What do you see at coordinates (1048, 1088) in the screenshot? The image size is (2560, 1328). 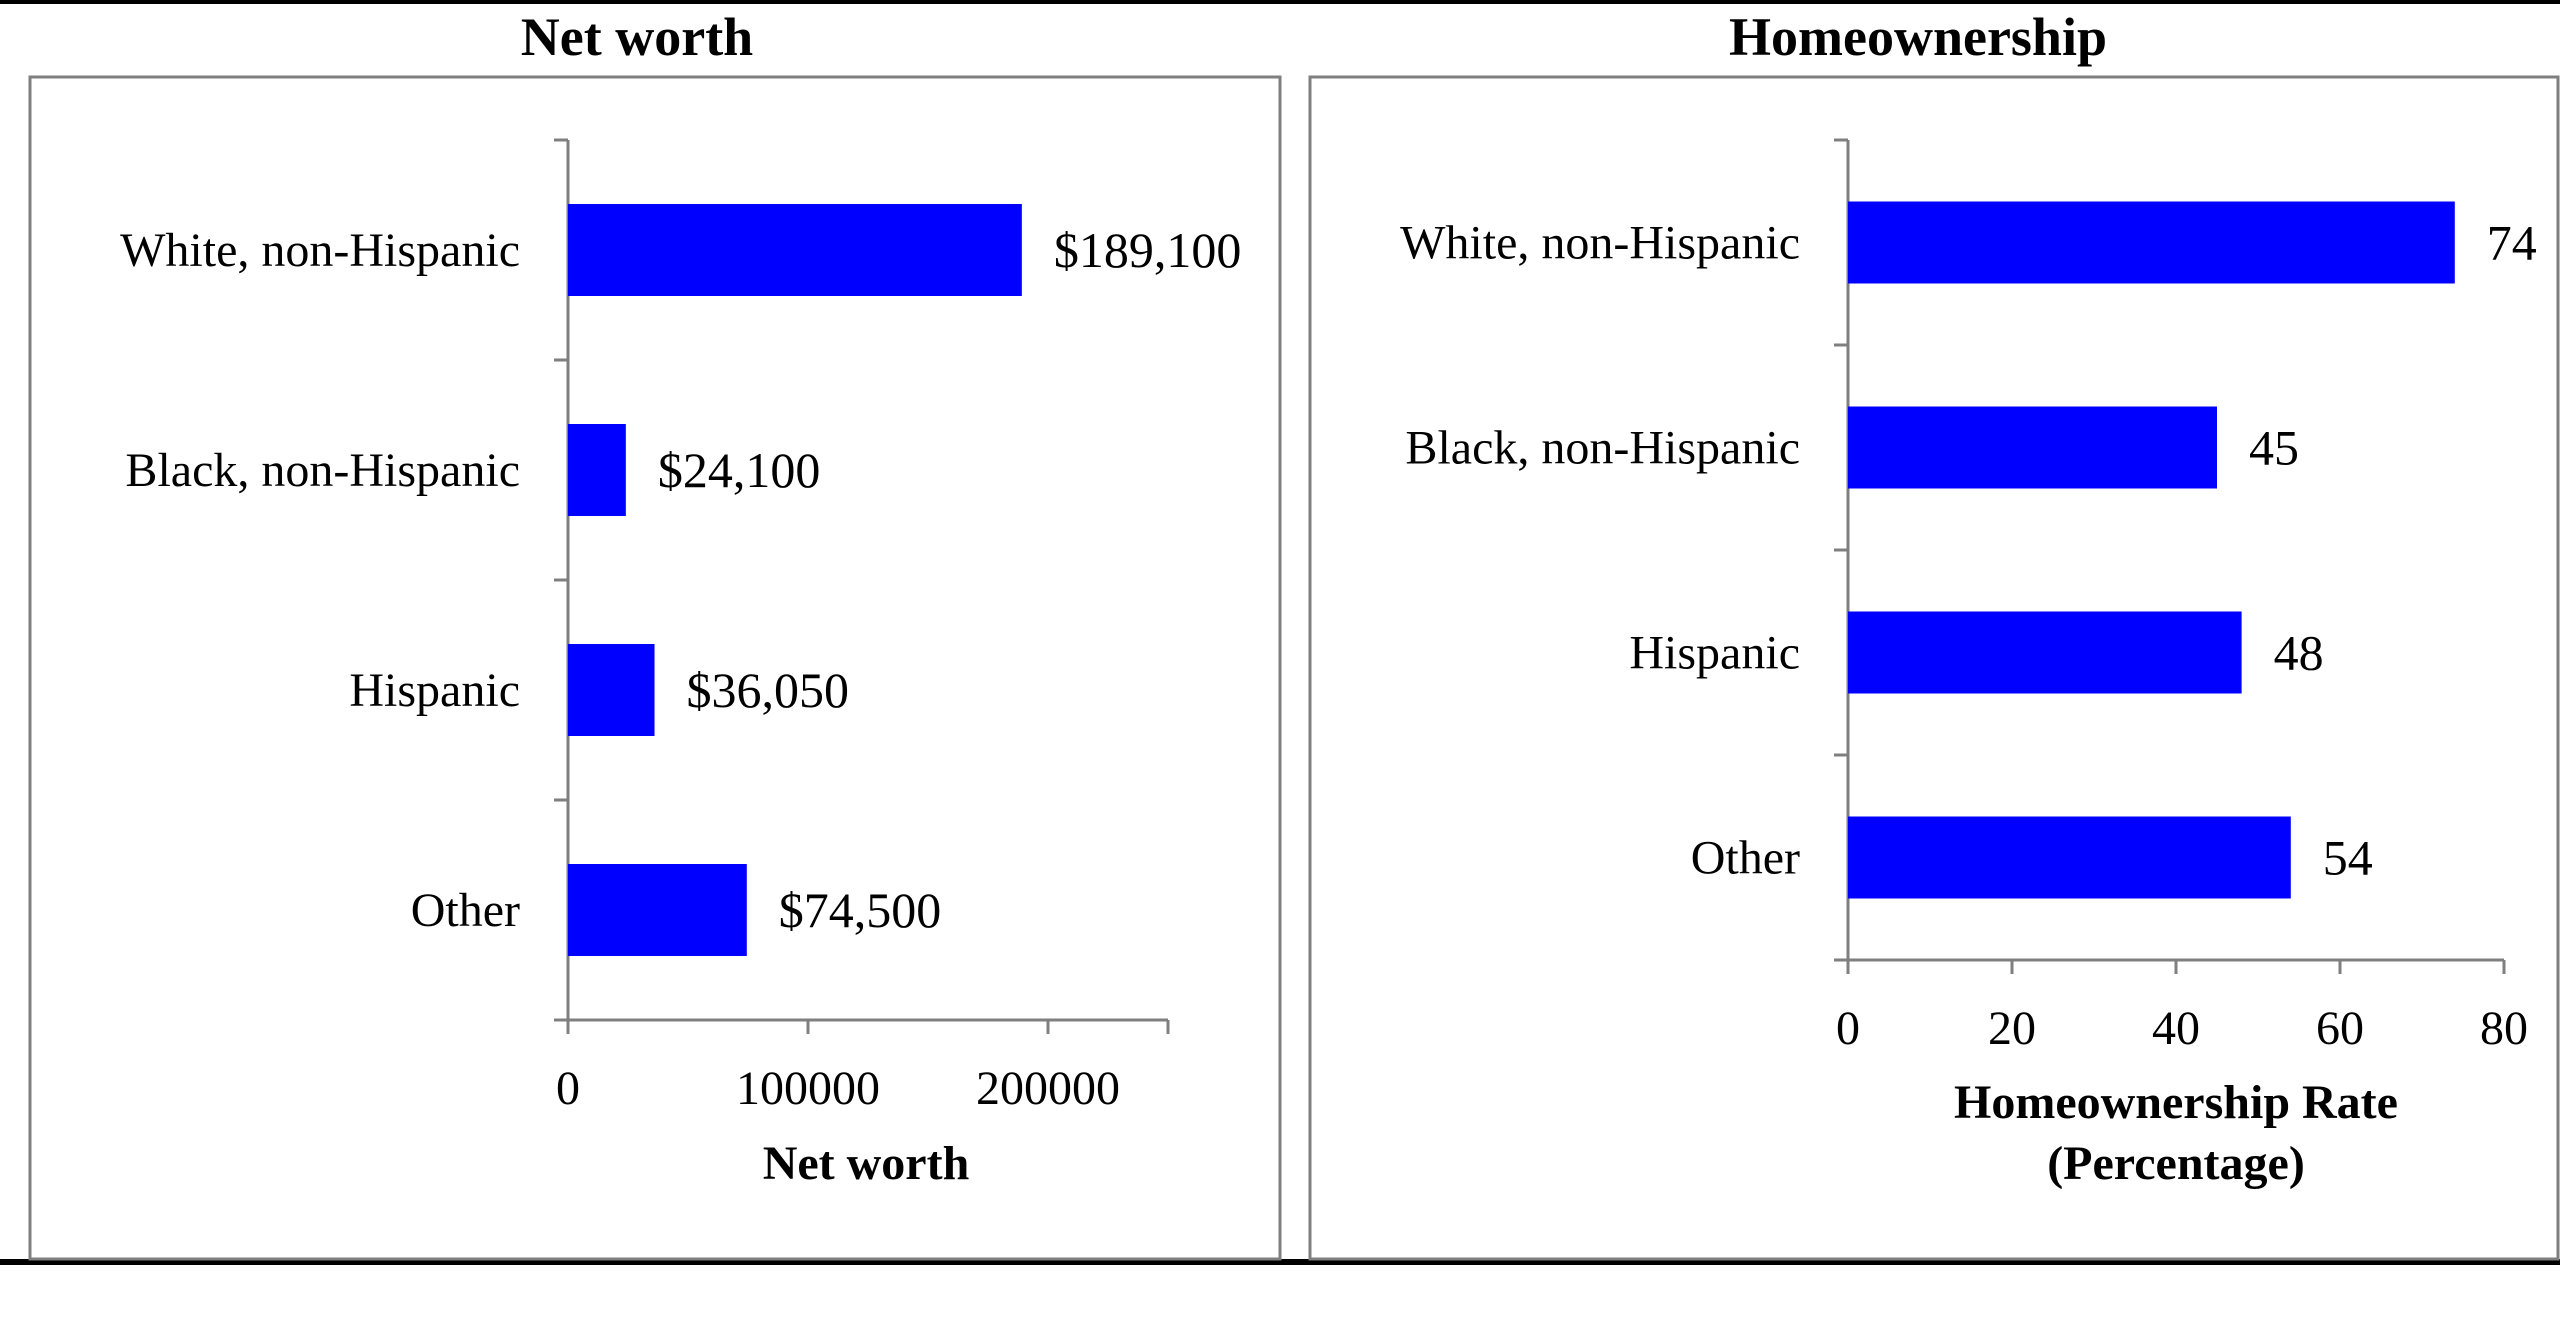 I see `net-worth-x-tick-label: 200000` at bounding box center [1048, 1088].